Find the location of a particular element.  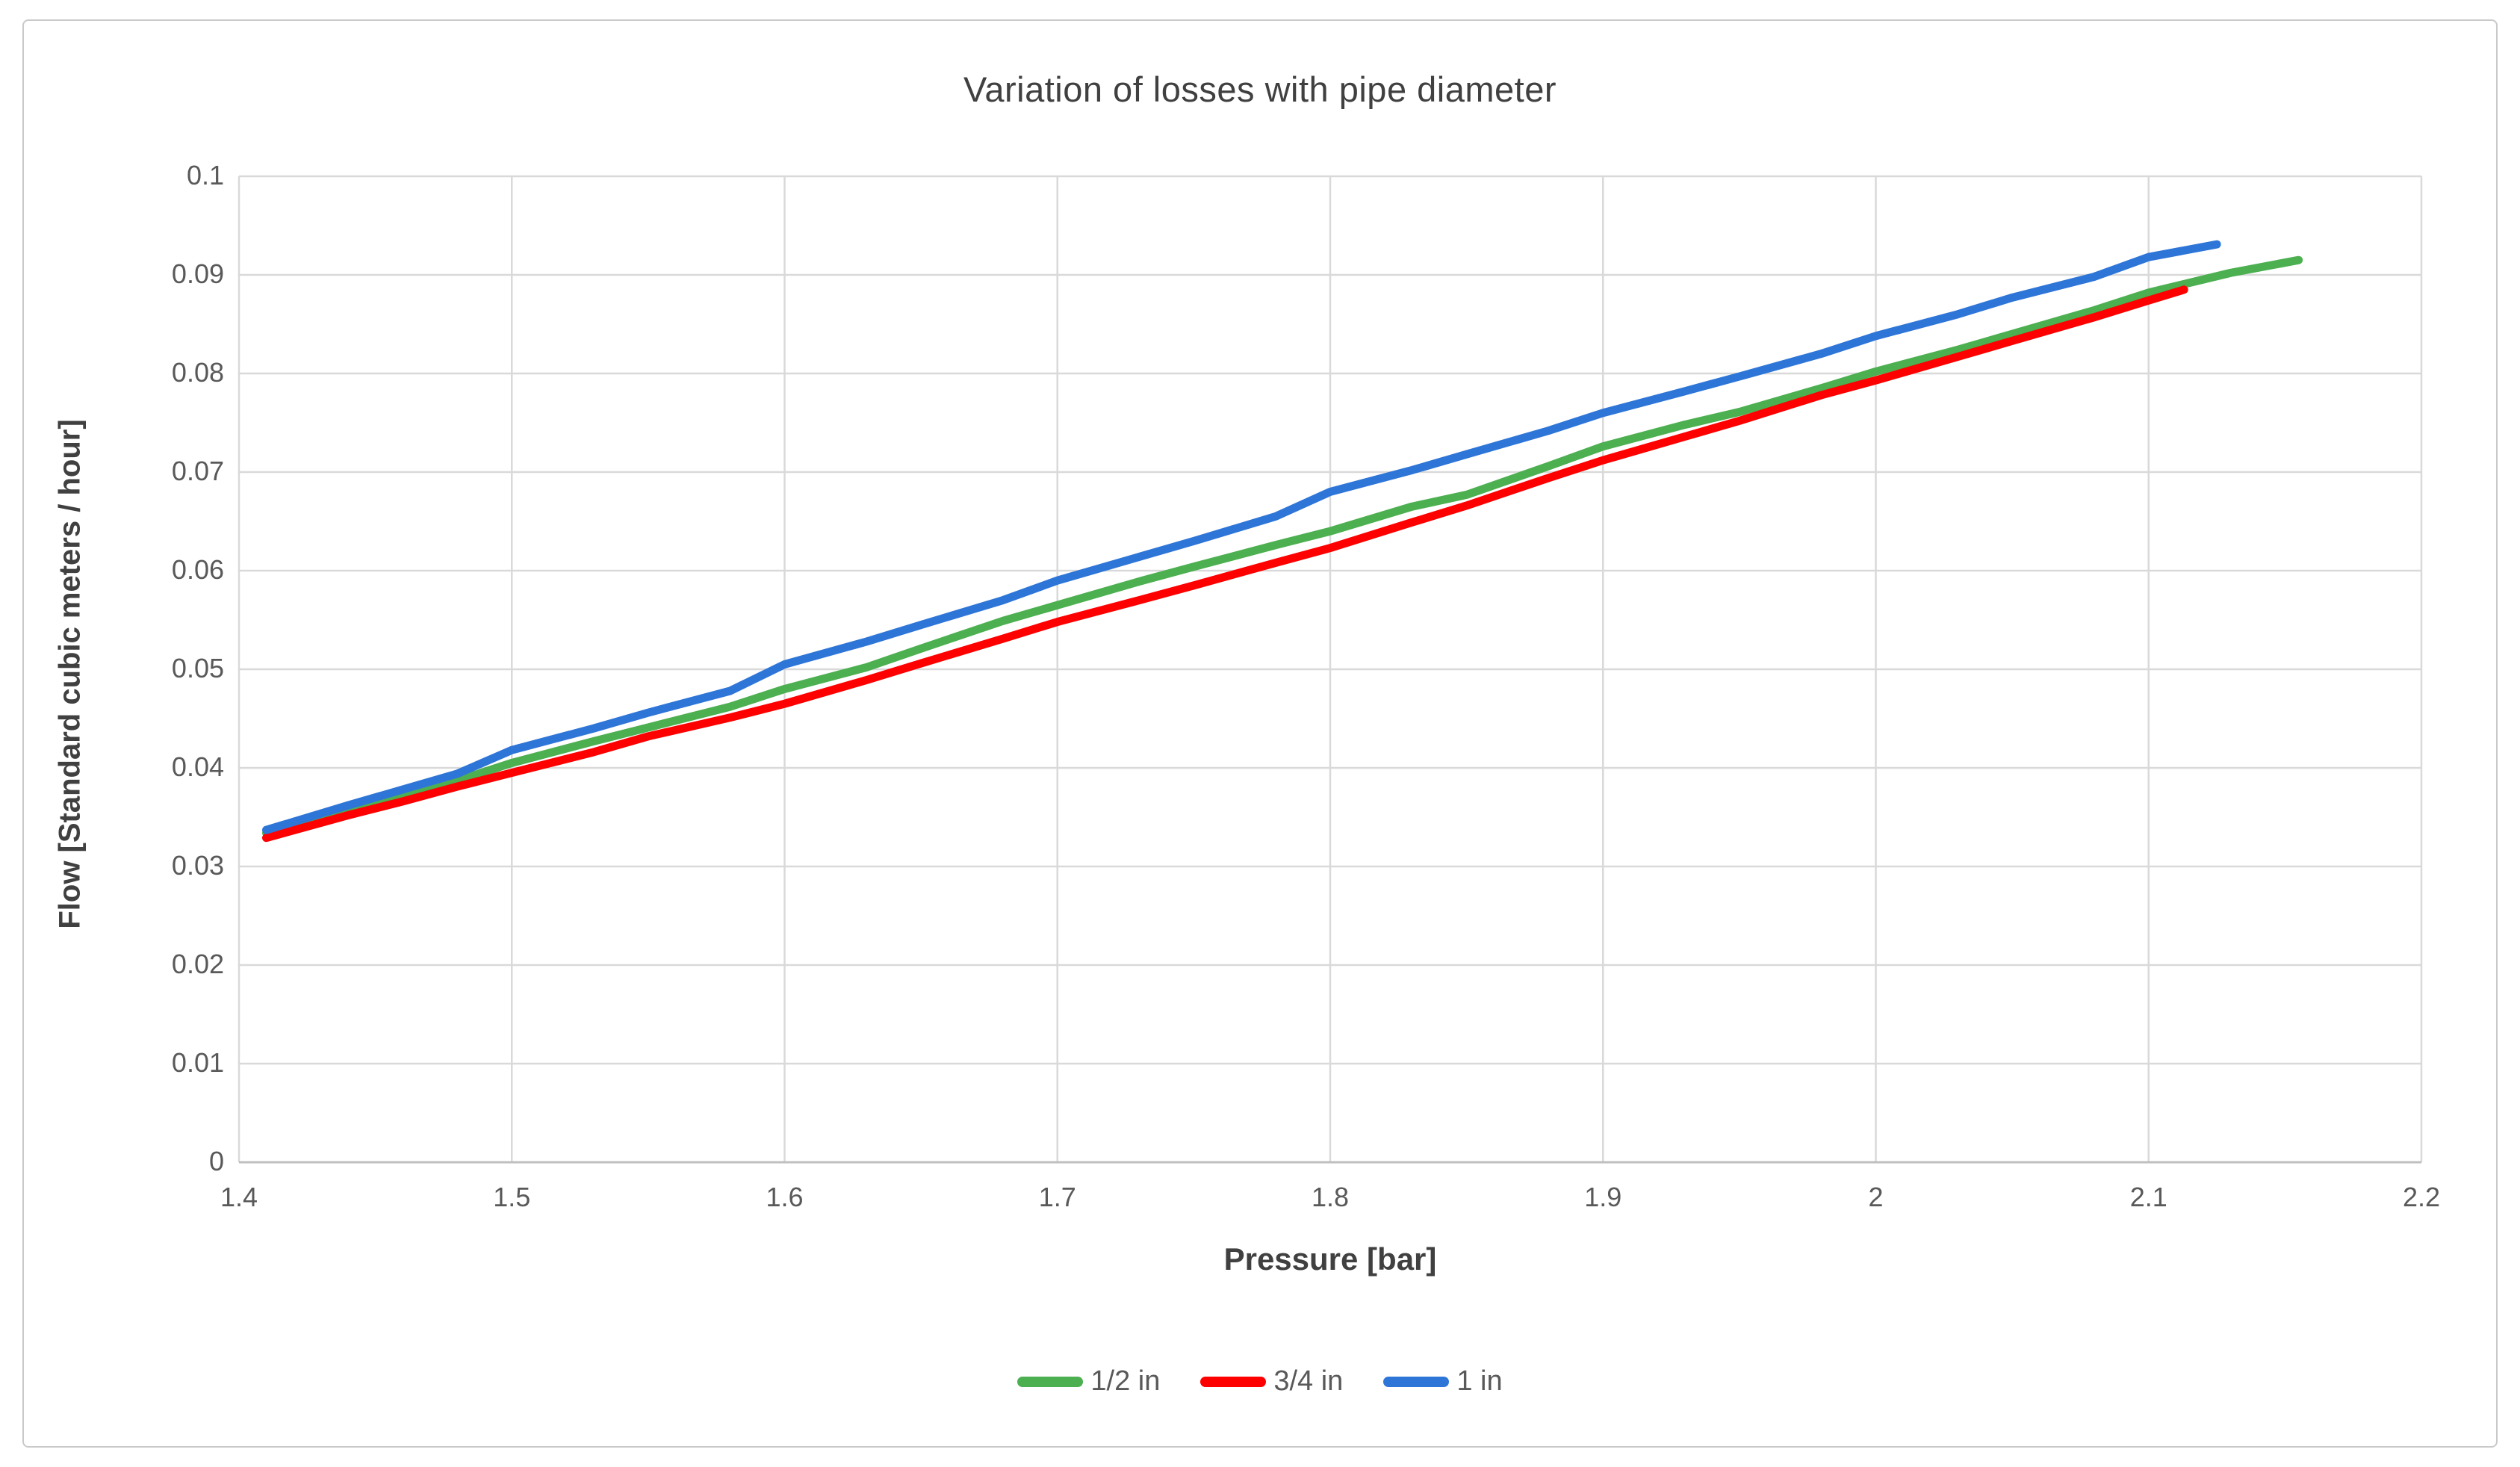

legend-item: 1/2 in is located at coordinates (1088, 1382).